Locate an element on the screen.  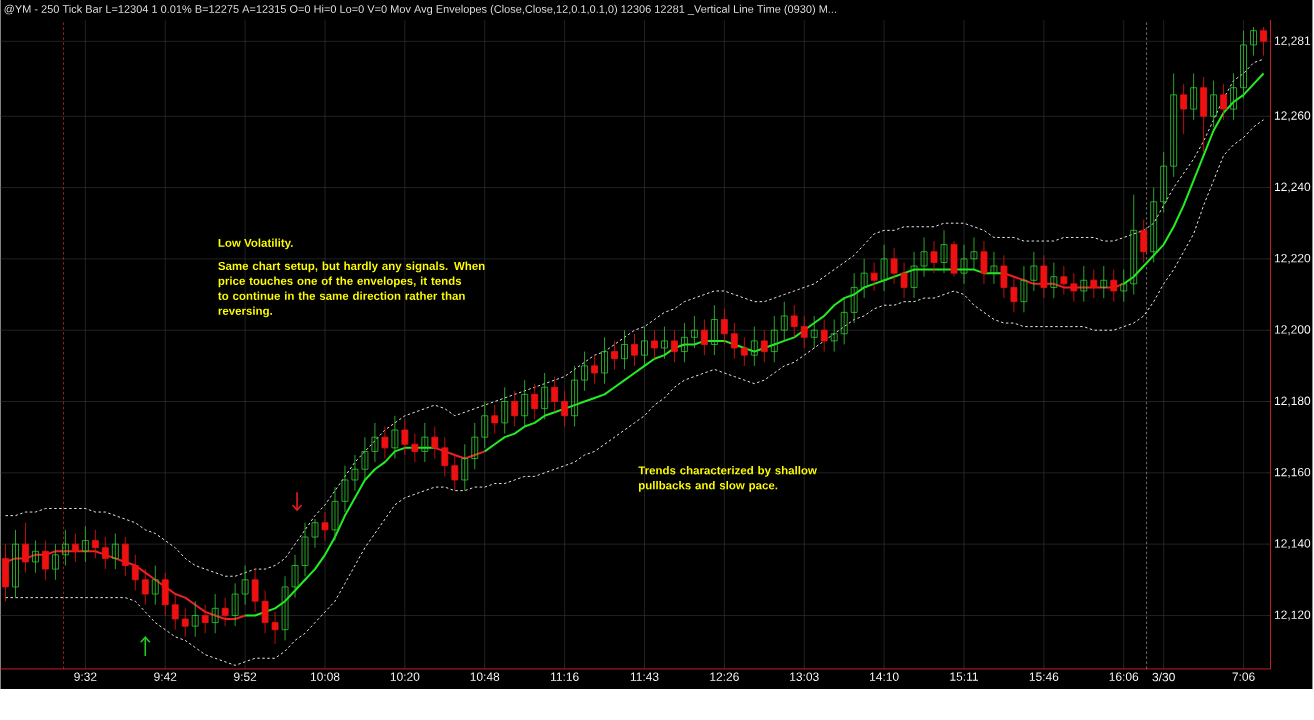
y-tick-label: 12,140 is located at coordinates (1292, 544).